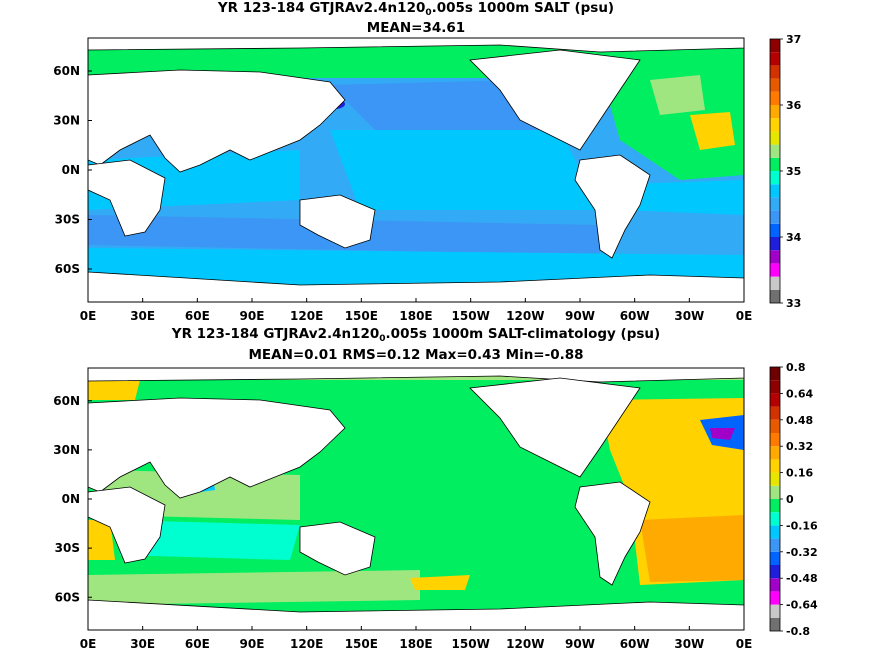 This screenshot has height=656, width=875. What do you see at coordinates (612, 206) in the screenshot?
I see `top-south-america` at bounding box center [612, 206].